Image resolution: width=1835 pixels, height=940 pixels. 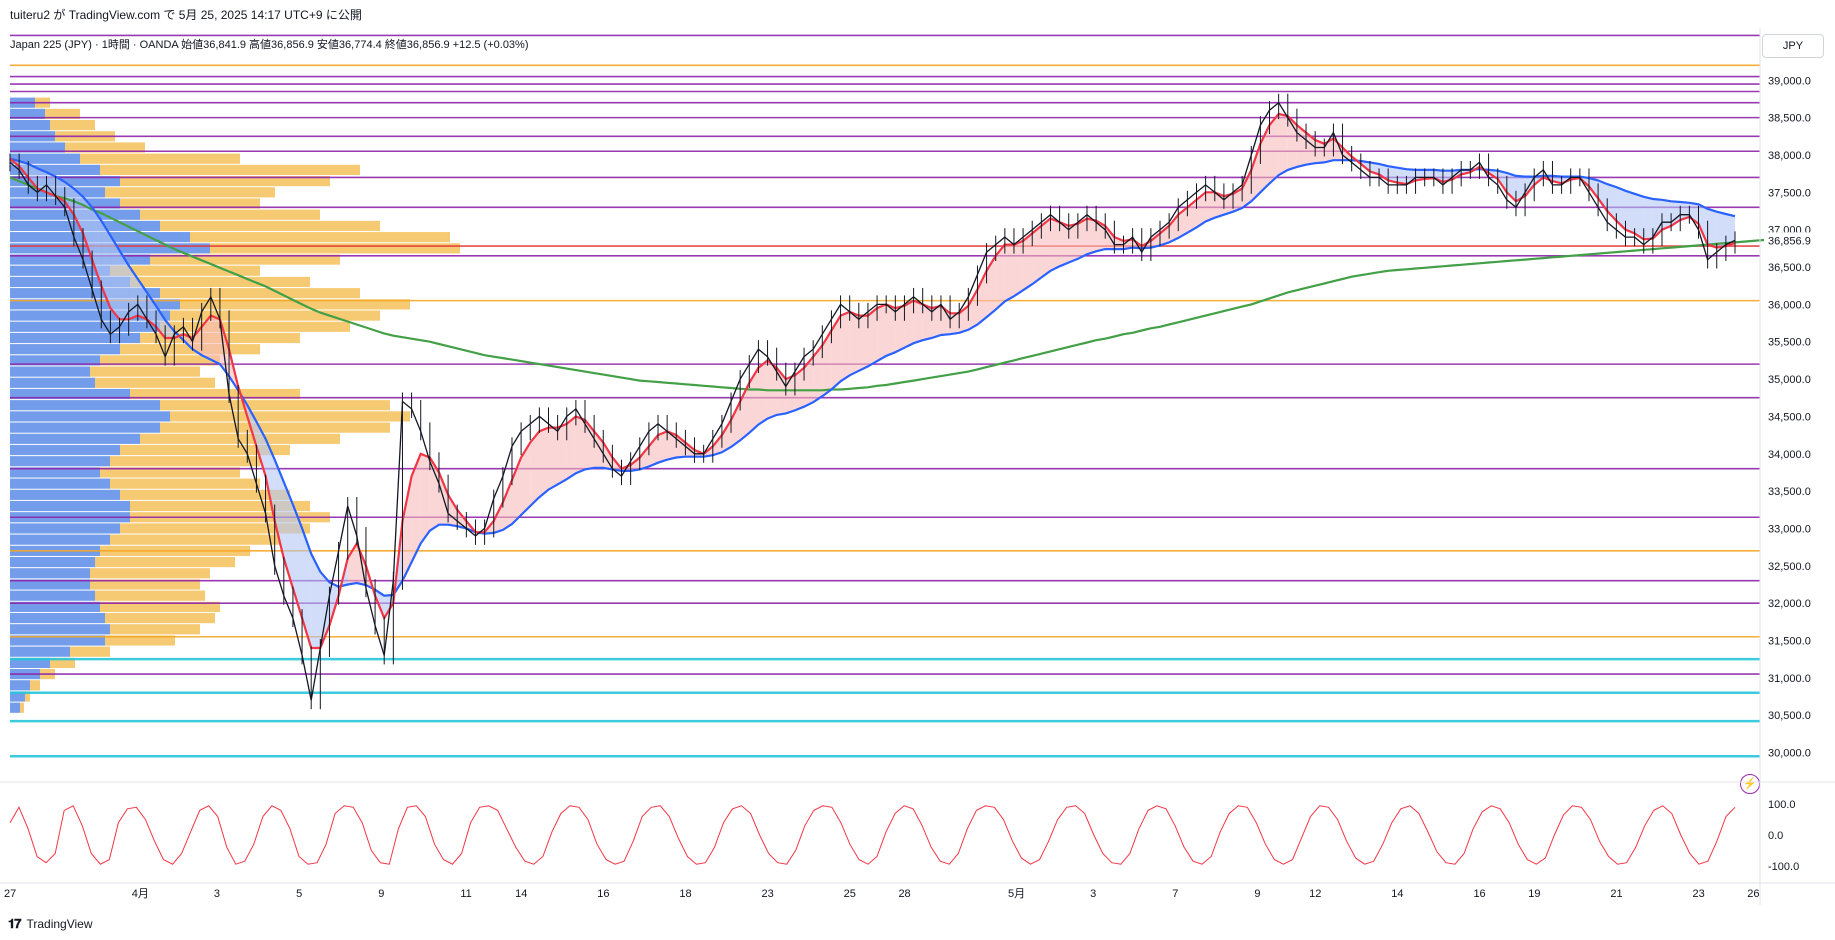 What do you see at coordinates (1789, 119) in the screenshot?
I see `price-tick-label: 38,500.0` at bounding box center [1789, 119].